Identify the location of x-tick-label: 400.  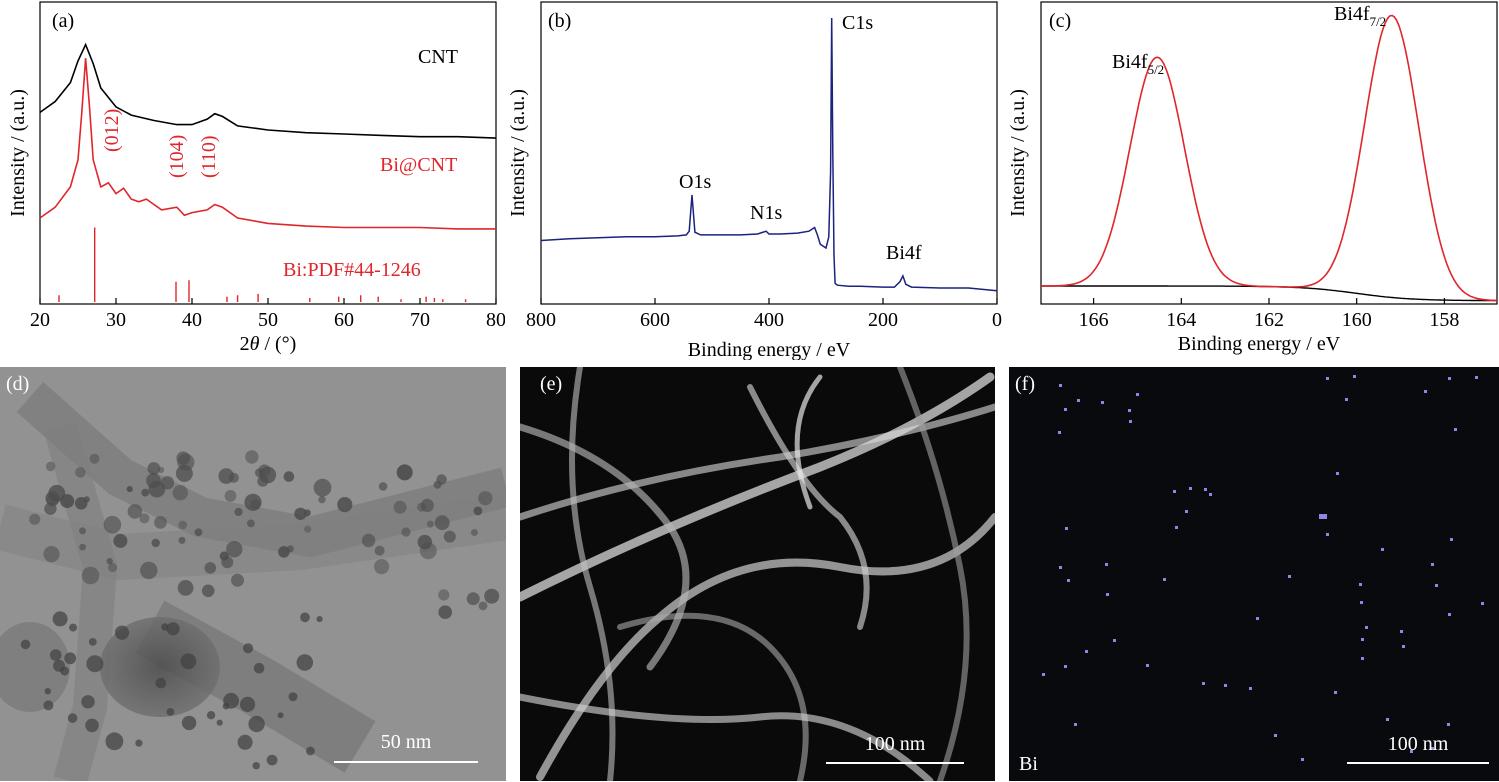
(769, 320).